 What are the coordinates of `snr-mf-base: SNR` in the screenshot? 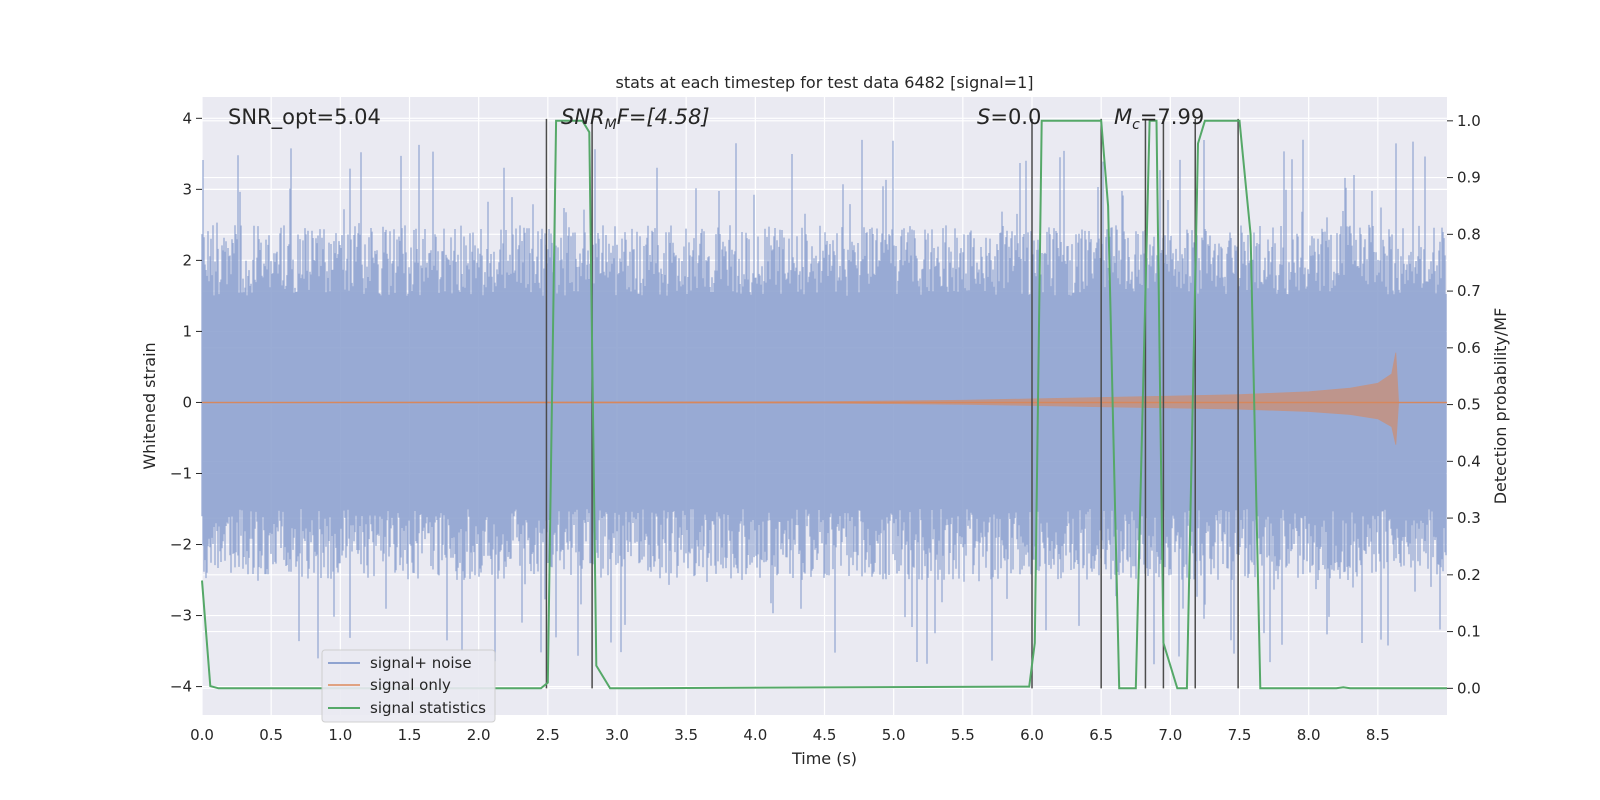 It's located at (583, 117).